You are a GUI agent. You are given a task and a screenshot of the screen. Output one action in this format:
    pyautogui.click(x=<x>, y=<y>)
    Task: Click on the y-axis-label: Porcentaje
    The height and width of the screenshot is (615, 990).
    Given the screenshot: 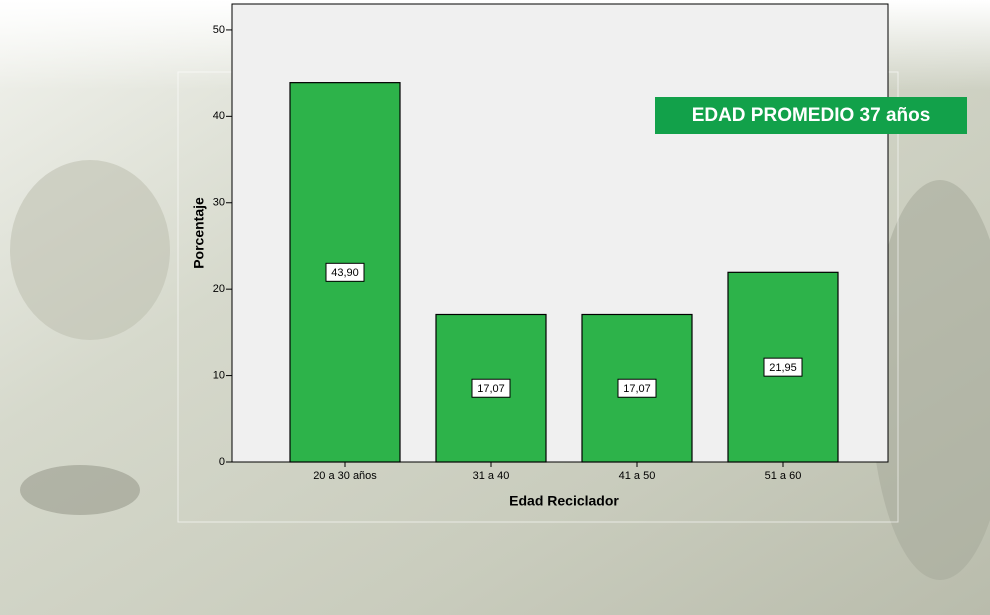 What is the action you would take?
    pyautogui.click(x=199, y=233)
    